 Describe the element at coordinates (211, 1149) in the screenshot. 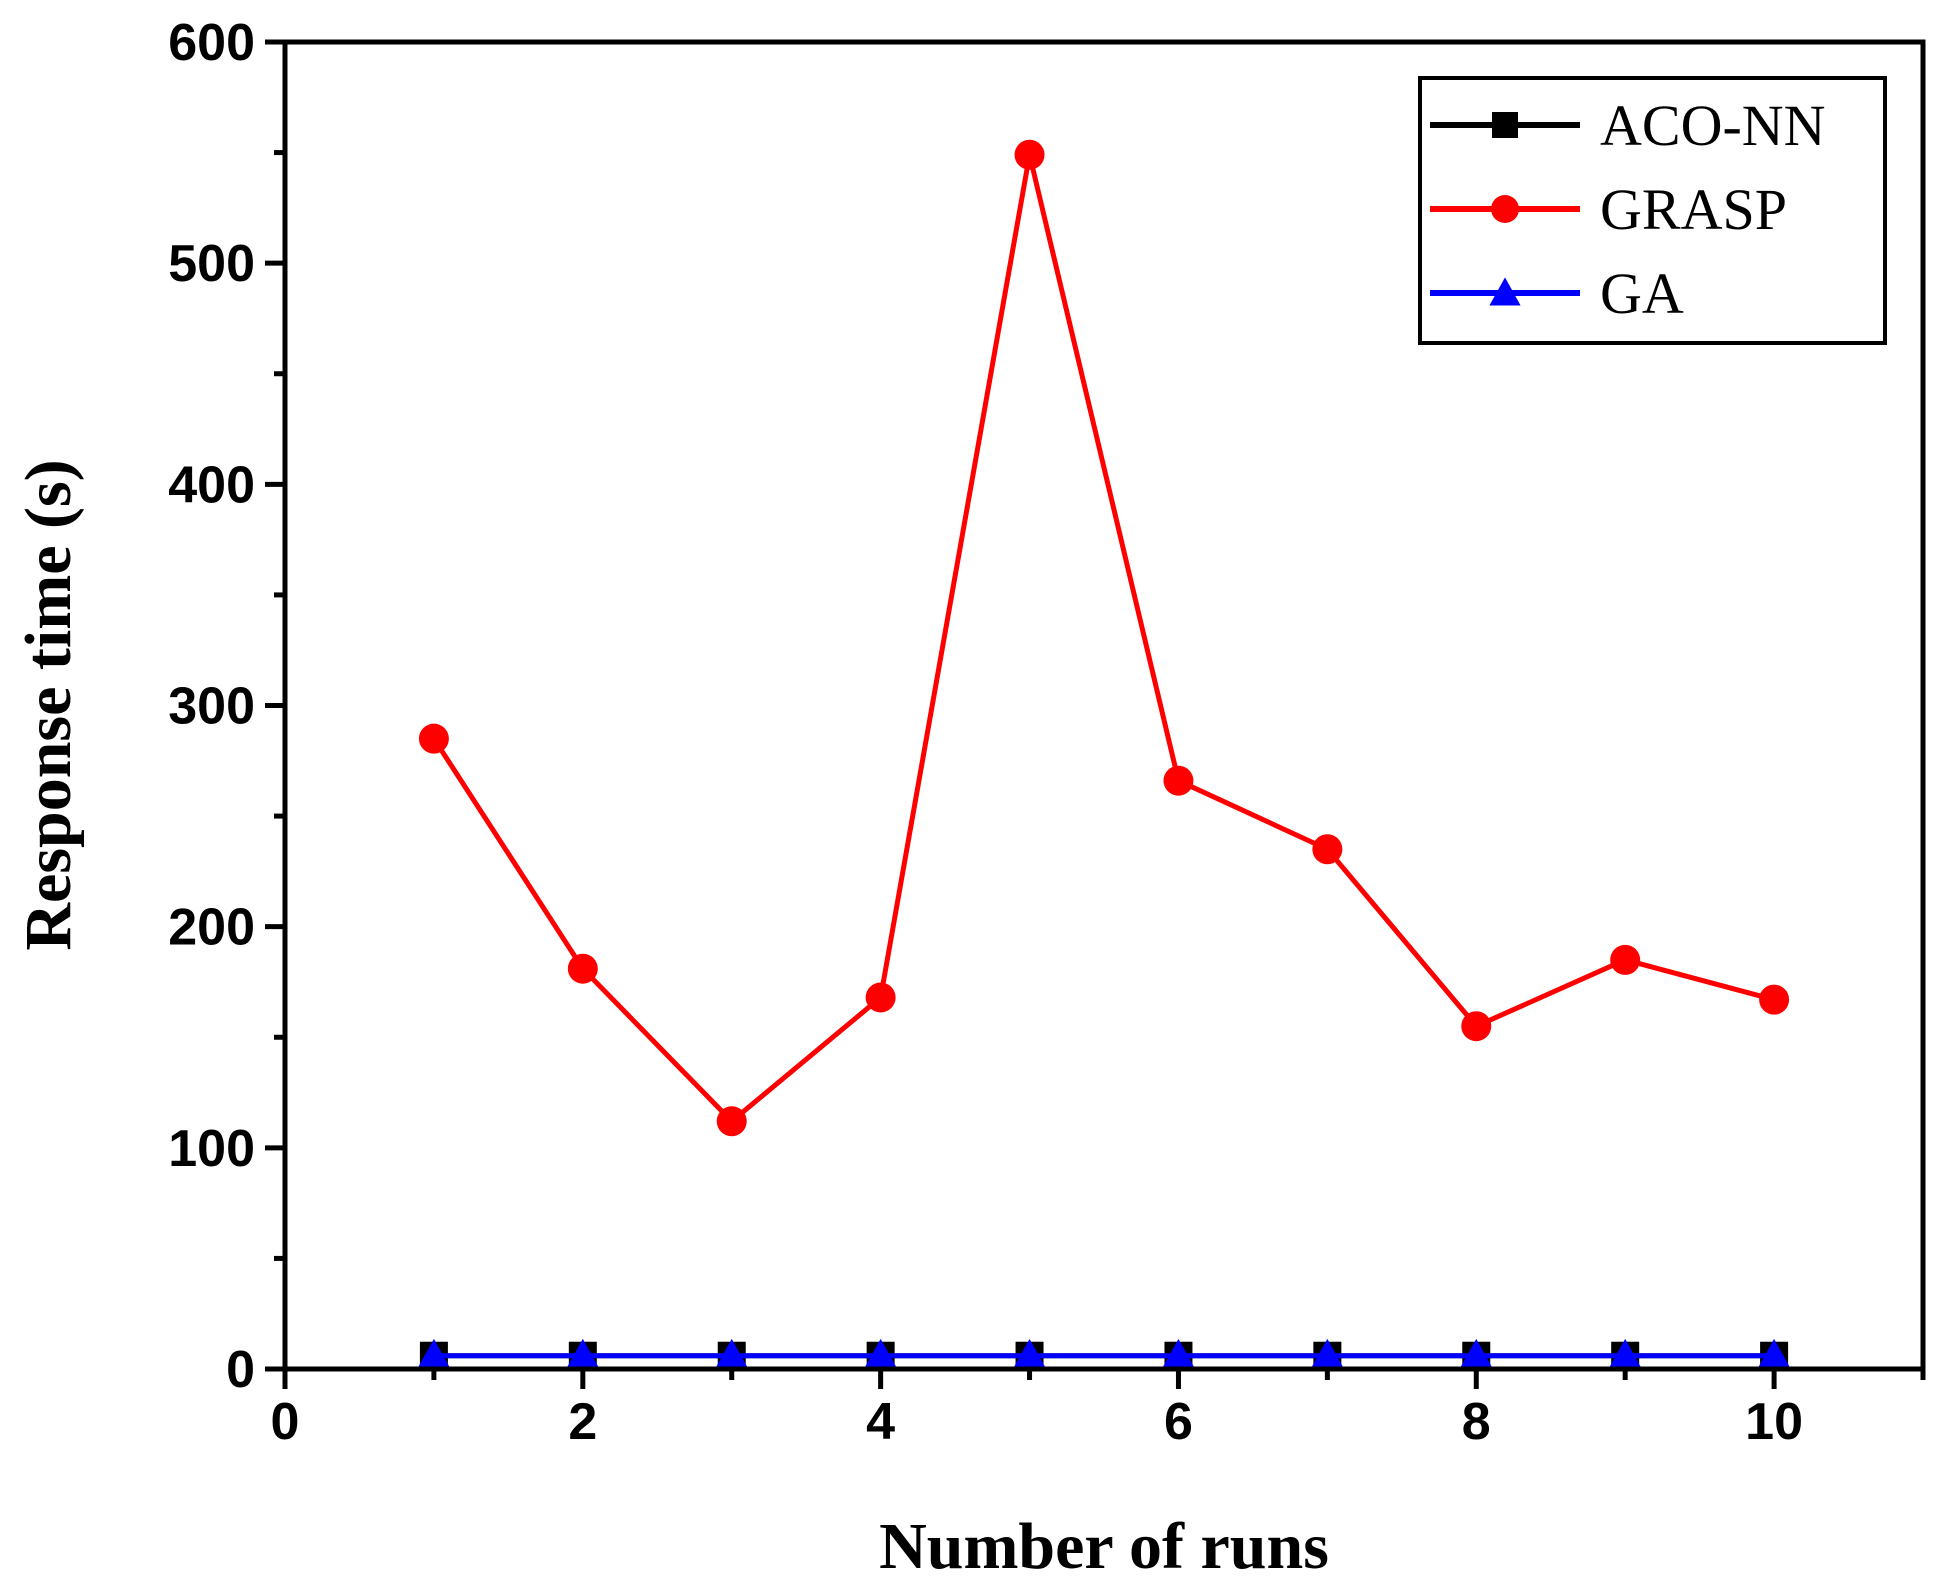

I see `y-tick-label-100: 100` at that location.